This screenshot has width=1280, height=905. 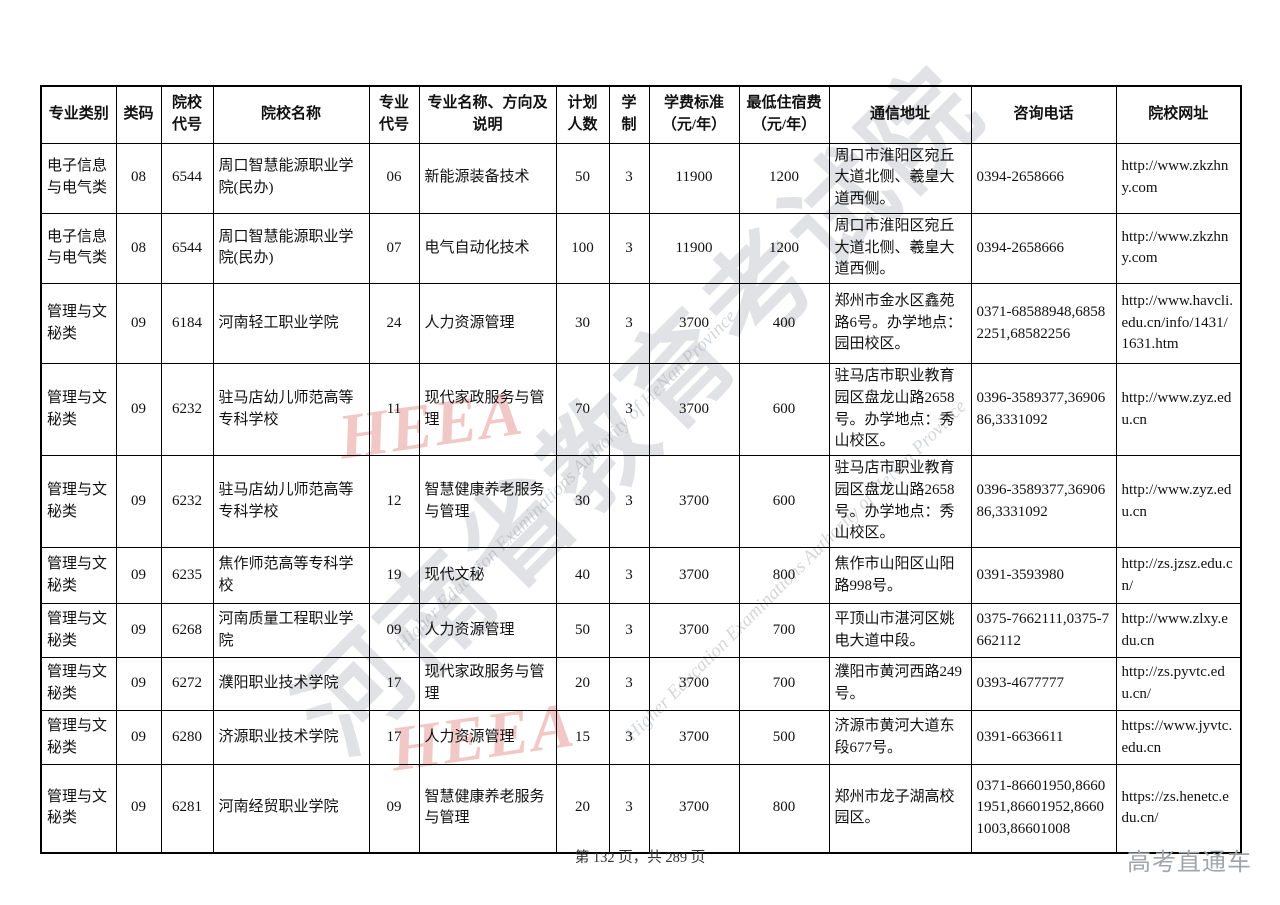 I want to click on cell-institution-name: 济源职业技术学院, so click(x=291, y=737).